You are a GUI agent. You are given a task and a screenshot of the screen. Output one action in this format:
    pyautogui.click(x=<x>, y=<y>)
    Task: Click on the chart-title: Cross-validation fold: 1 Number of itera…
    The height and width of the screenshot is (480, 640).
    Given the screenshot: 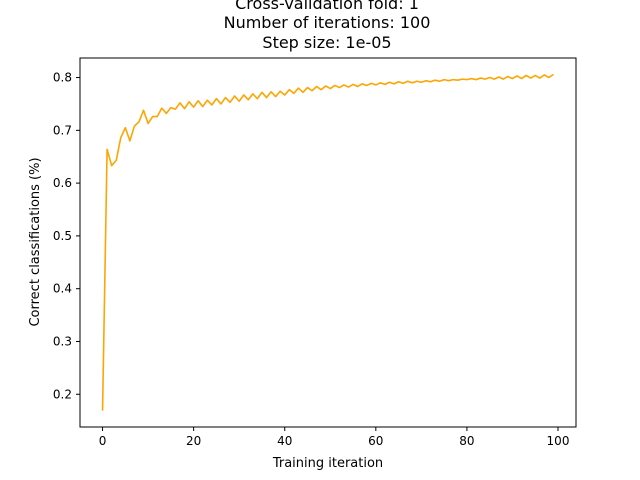 What is the action you would take?
    pyautogui.click(x=327, y=26)
    